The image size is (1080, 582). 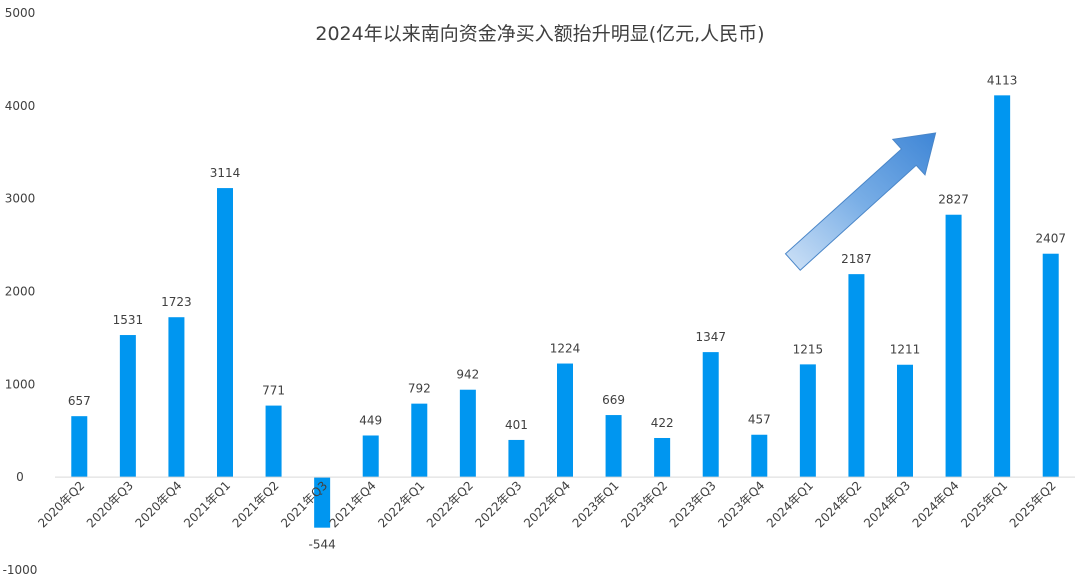 I want to click on data-label: 2187, so click(x=856, y=259).